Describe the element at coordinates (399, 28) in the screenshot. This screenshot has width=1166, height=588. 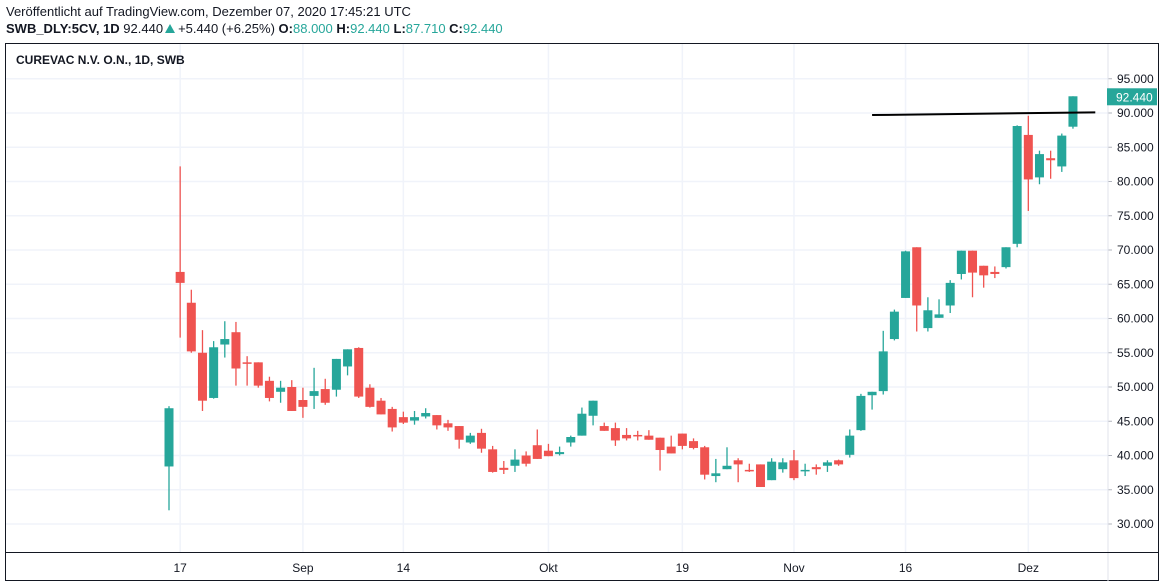
I see `low-label: L:` at that location.